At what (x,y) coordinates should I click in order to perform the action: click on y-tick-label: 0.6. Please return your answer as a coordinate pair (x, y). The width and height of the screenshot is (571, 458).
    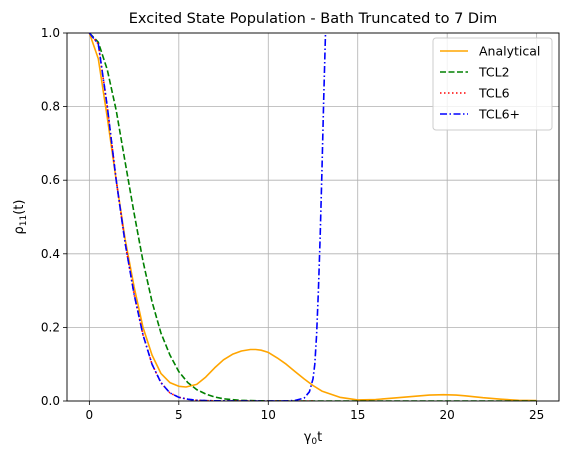
    Looking at the image, I should click on (50, 180).